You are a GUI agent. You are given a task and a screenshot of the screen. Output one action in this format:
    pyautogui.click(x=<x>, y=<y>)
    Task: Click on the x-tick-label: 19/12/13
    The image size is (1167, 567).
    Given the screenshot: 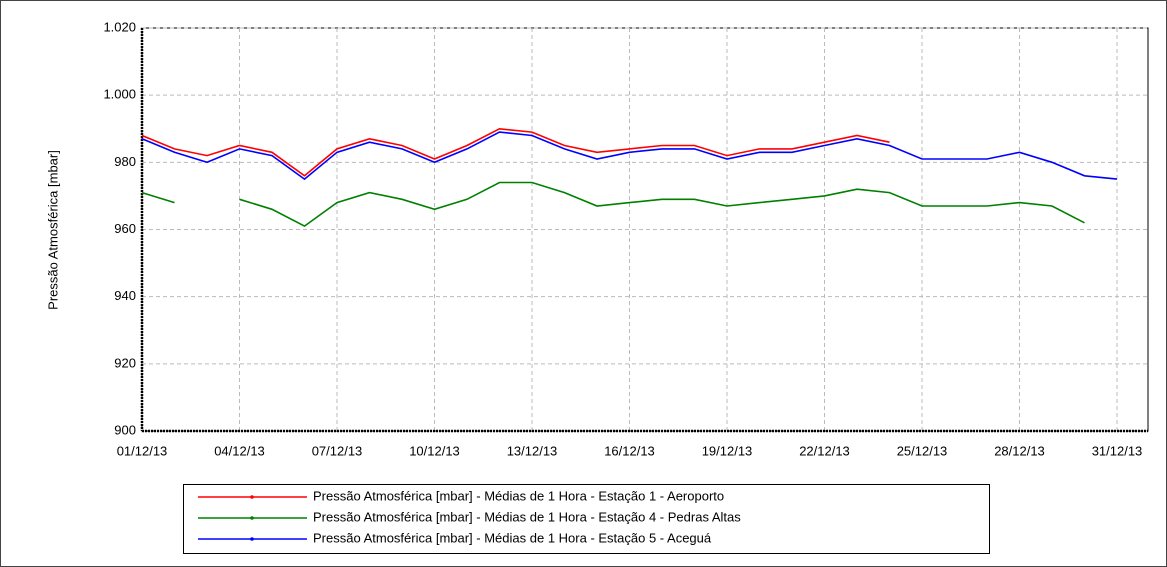 What is the action you would take?
    pyautogui.click(x=727, y=450)
    